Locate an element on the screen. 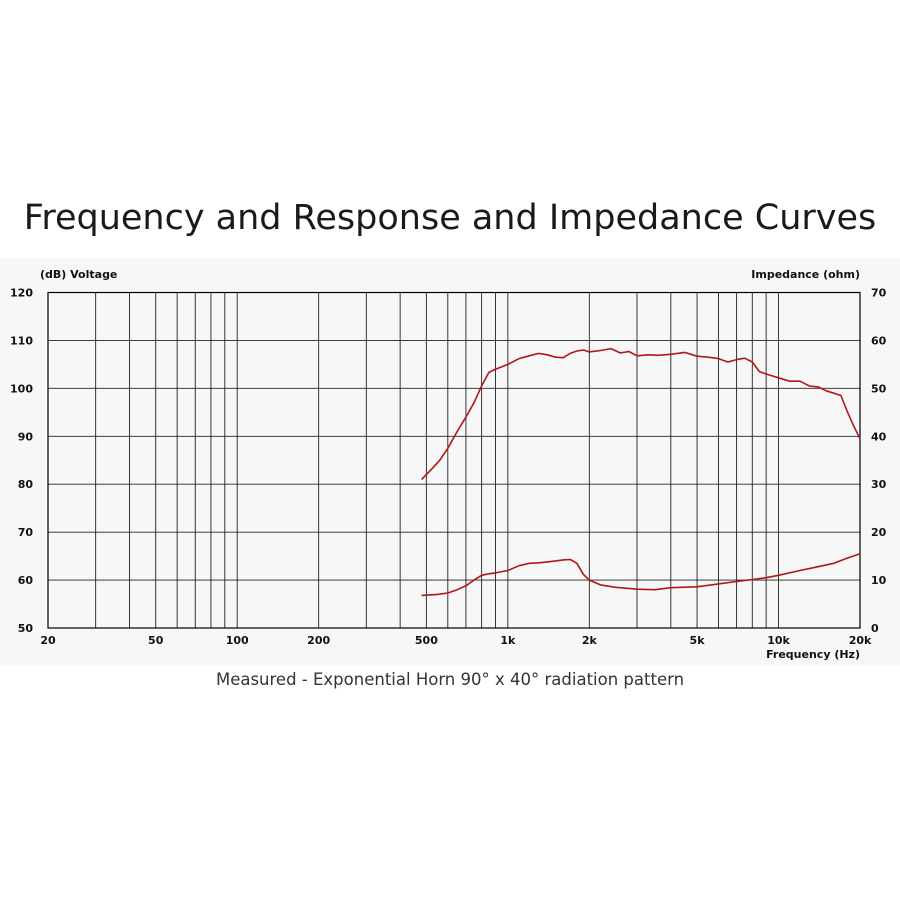 The width and height of the screenshot is (900, 900). y-tick-label: 70 is located at coordinates (26, 532).